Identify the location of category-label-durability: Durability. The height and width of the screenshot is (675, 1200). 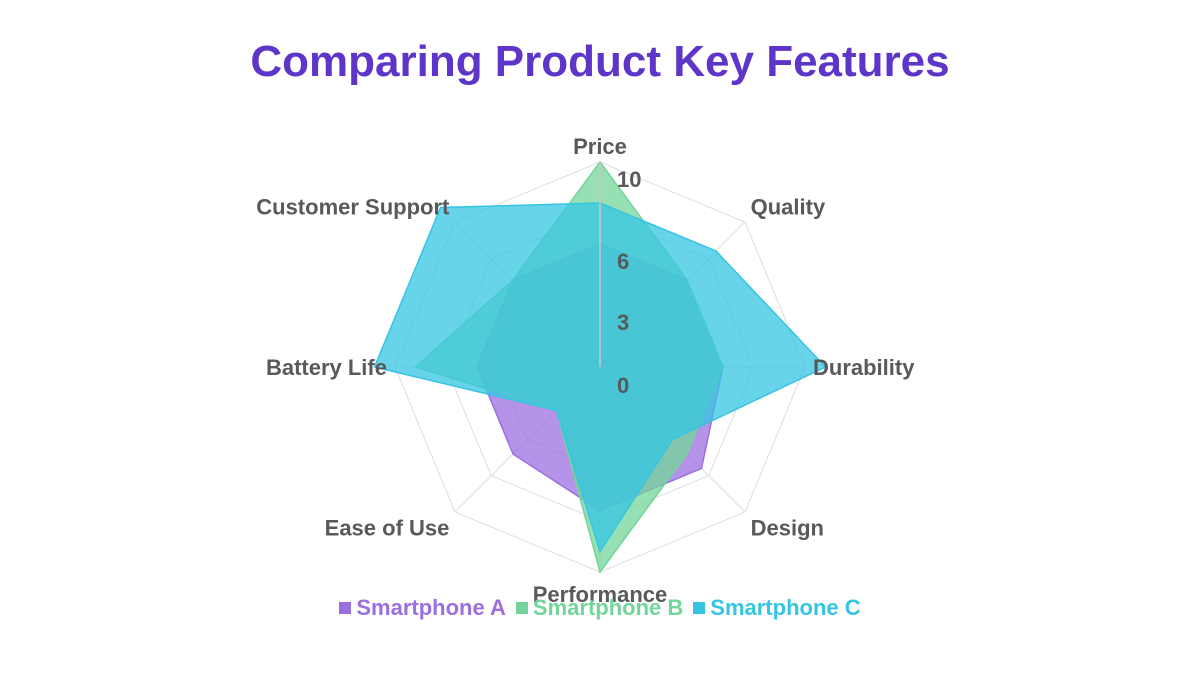
(864, 367).